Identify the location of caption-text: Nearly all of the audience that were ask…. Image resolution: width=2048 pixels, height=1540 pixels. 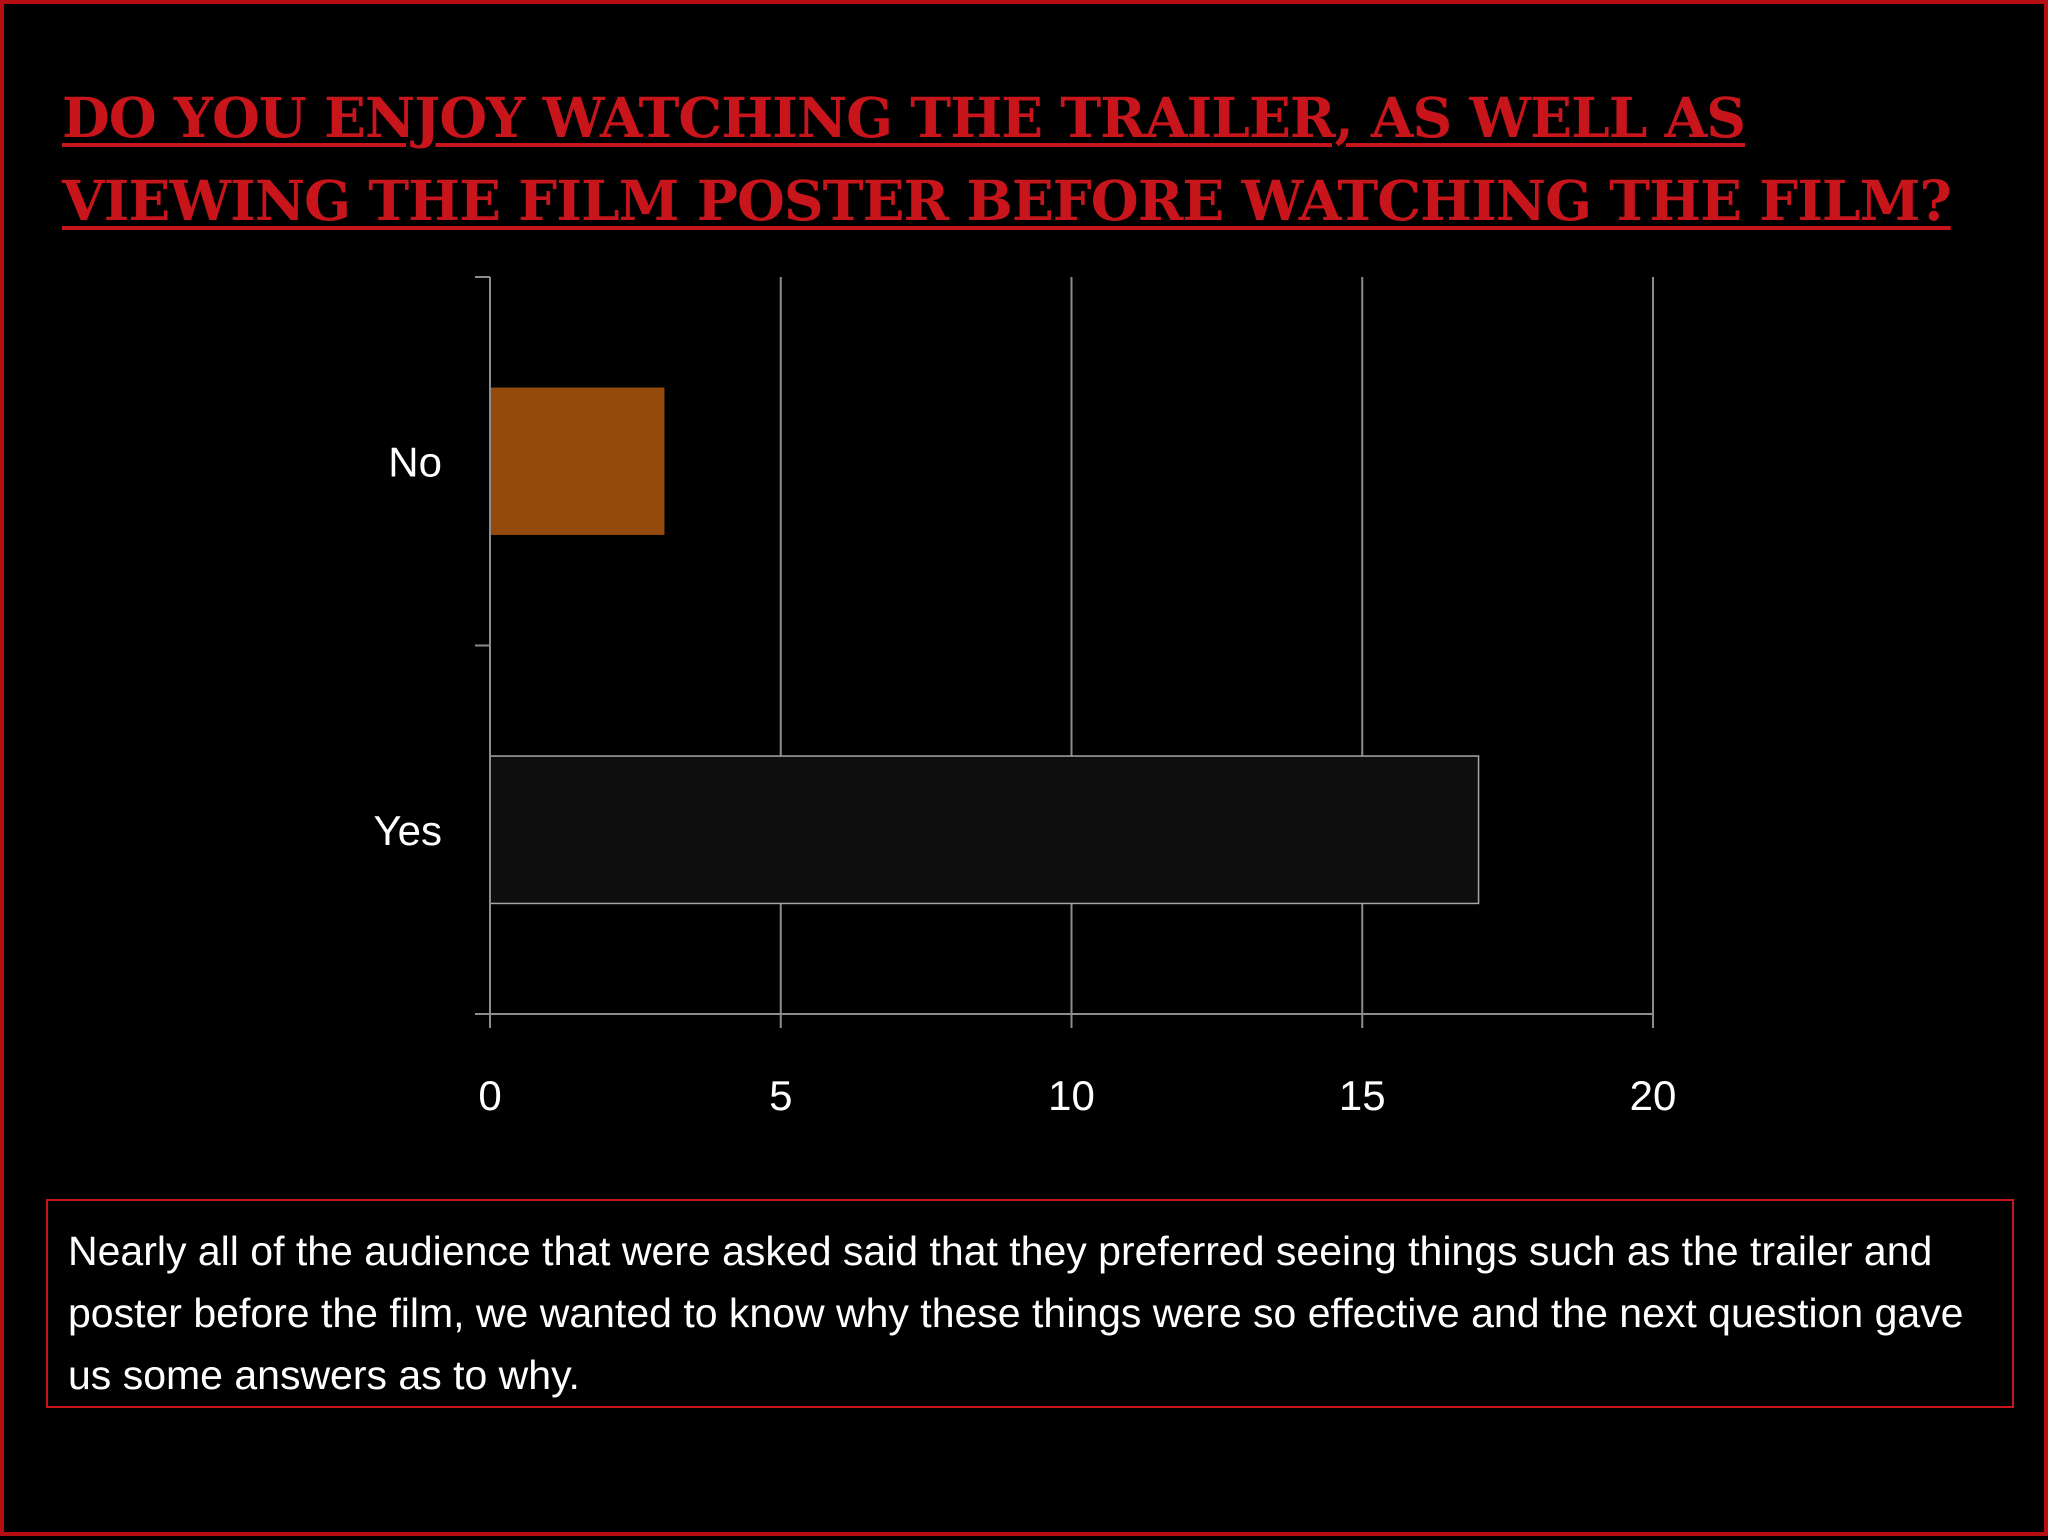
(1016, 1313).